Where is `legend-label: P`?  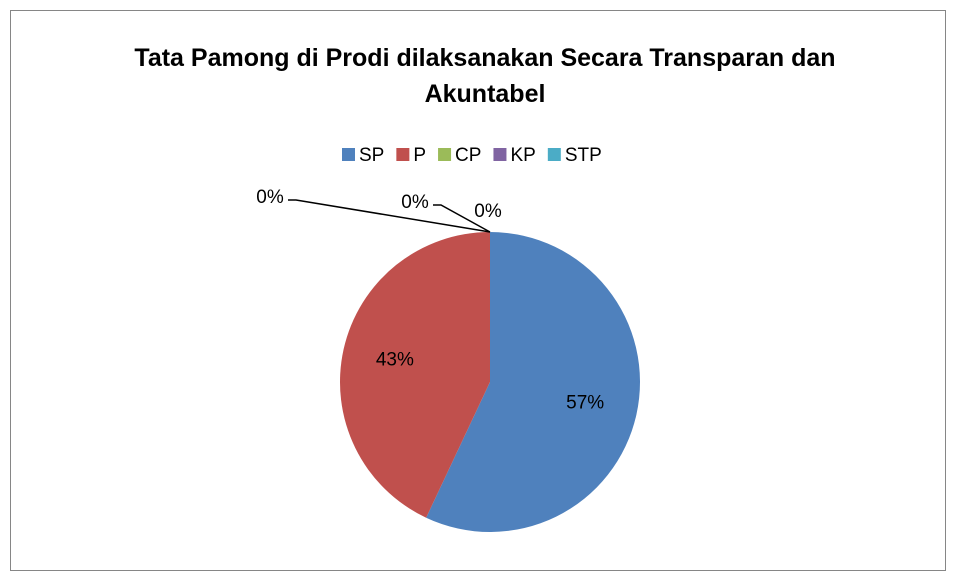
legend-label: P is located at coordinates (419, 155).